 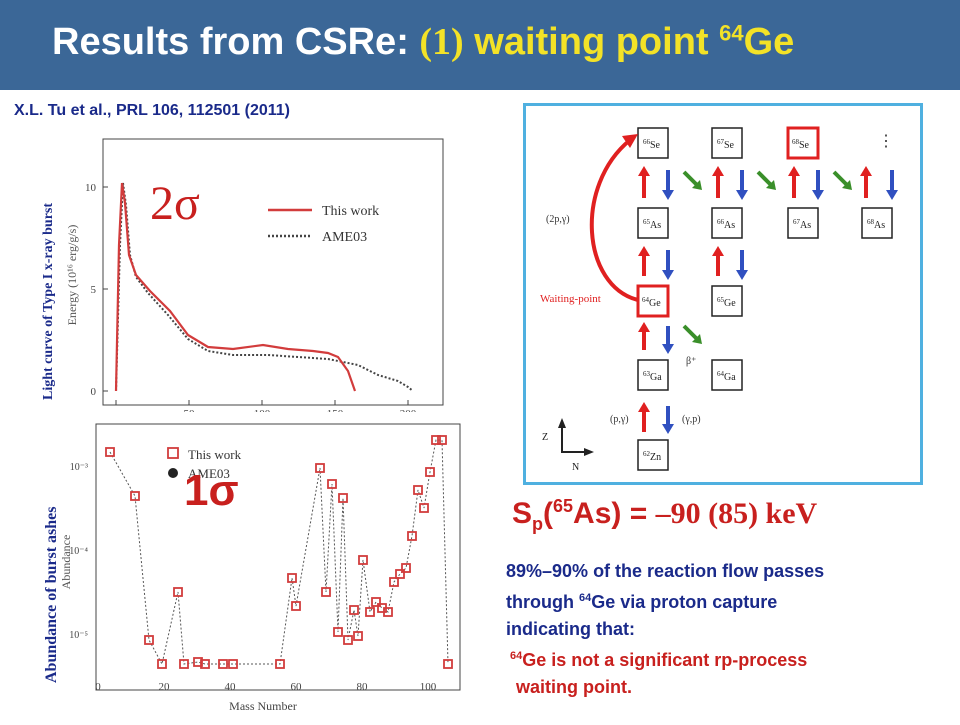 I want to click on legend-this-work-bottom: This work, so click(x=215, y=454).